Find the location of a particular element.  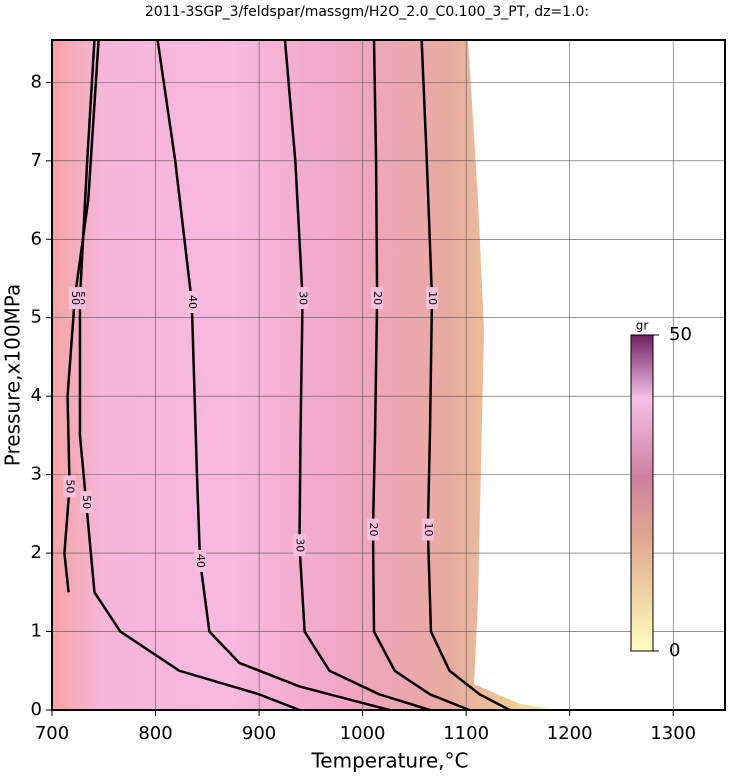

y-tick-label: 8 is located at coordinates (36, 81).